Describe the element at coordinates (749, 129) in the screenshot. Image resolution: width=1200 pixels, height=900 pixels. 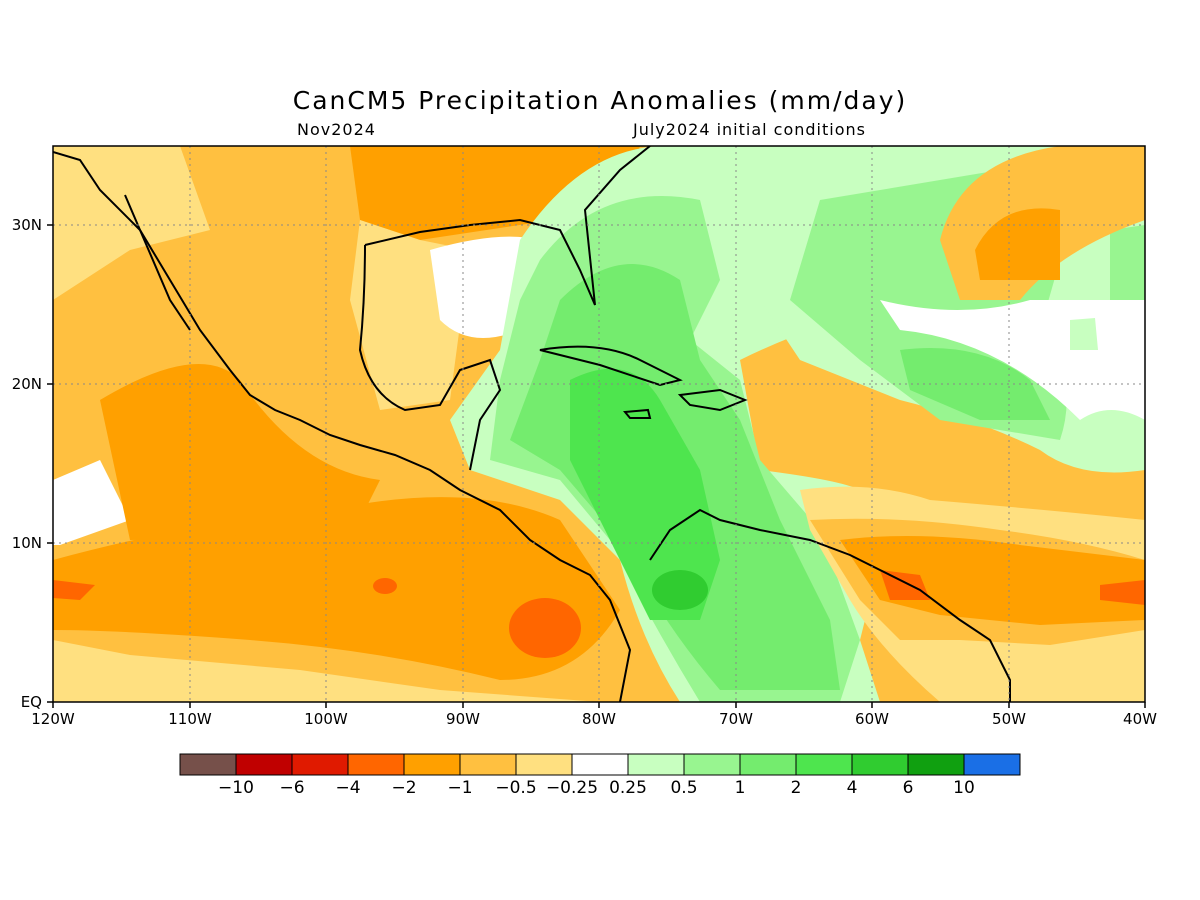
I see `initial-conditions: July2024 initial conditions` at that location.